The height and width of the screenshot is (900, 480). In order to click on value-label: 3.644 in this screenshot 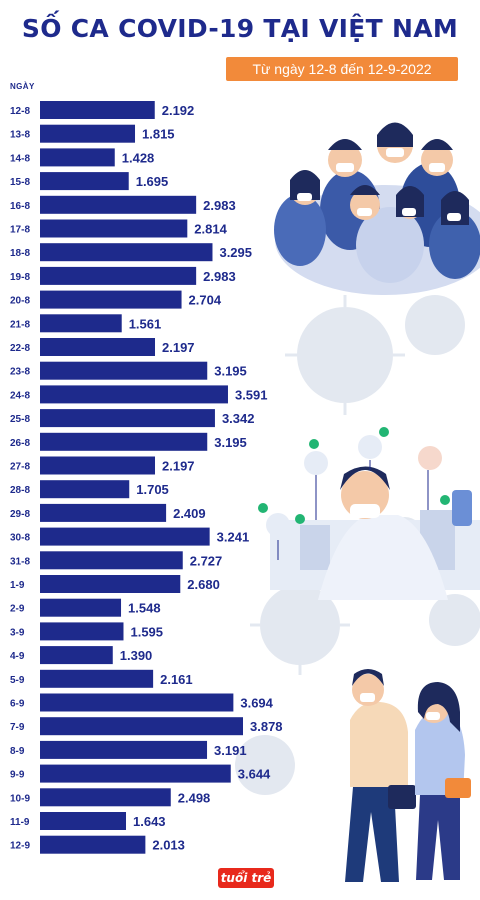, I will do `click(254, 774)`.